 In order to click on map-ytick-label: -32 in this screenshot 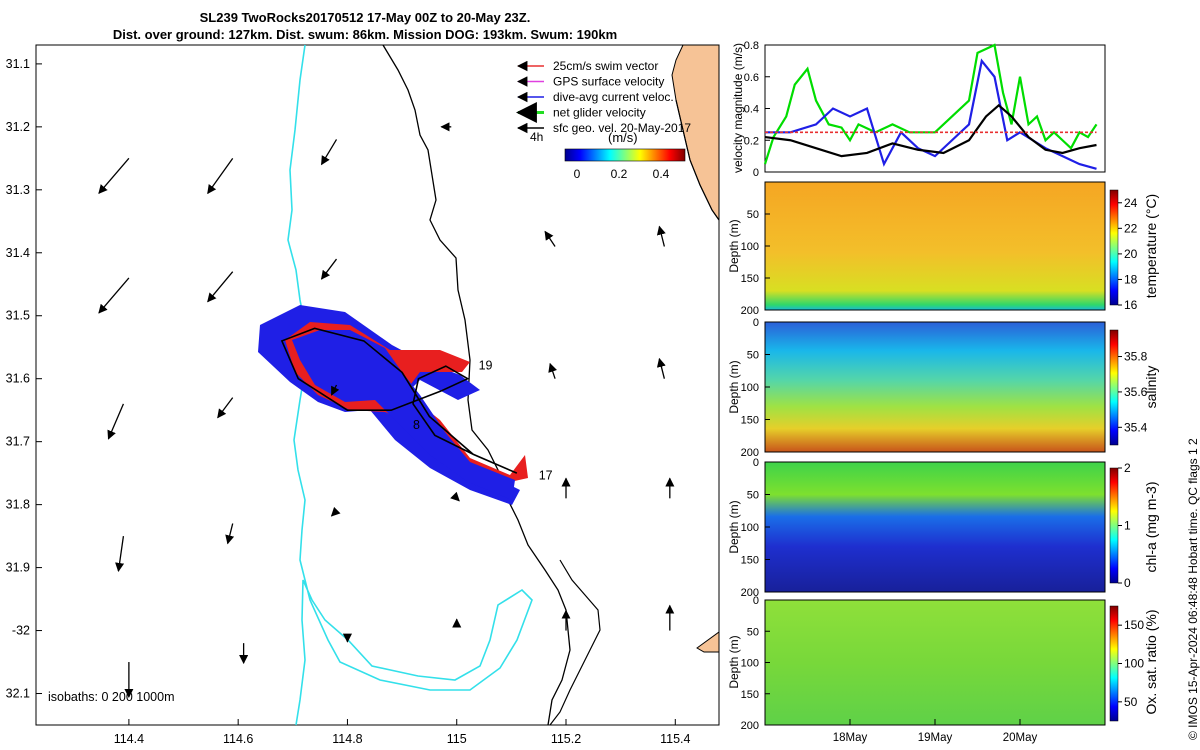, I will do `click(21, 631)`.